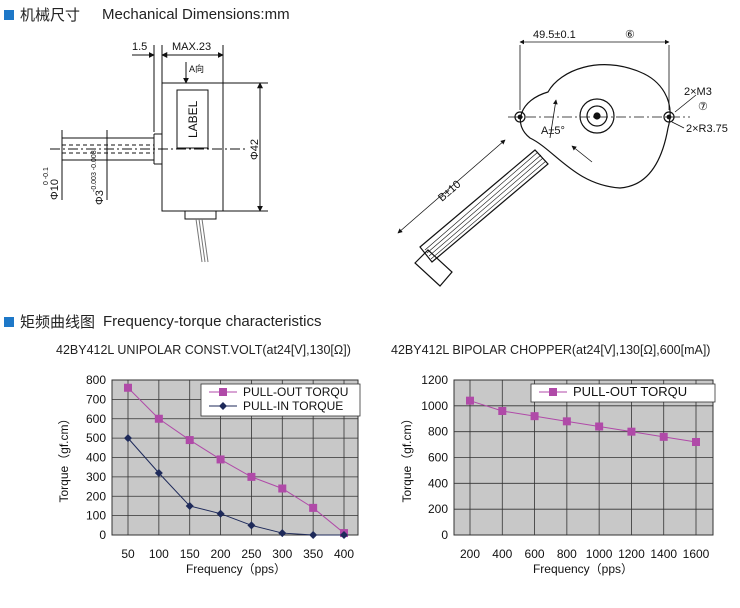 The image size is (740, 608). Describe the element at coordinates (434, 406) in the screenshot. I see `y-tick-label: 1000` at that location.